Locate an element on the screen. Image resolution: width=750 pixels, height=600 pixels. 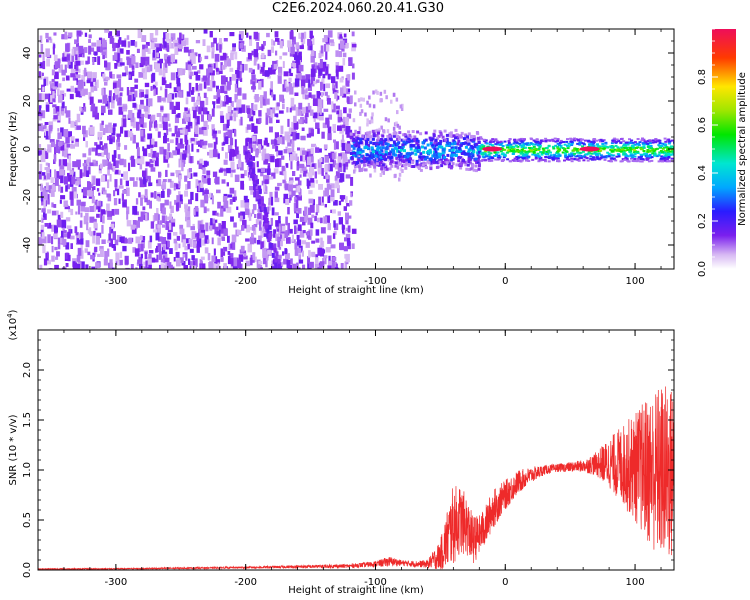
x-tick-label: 100 is located at coordinates (635, 582).